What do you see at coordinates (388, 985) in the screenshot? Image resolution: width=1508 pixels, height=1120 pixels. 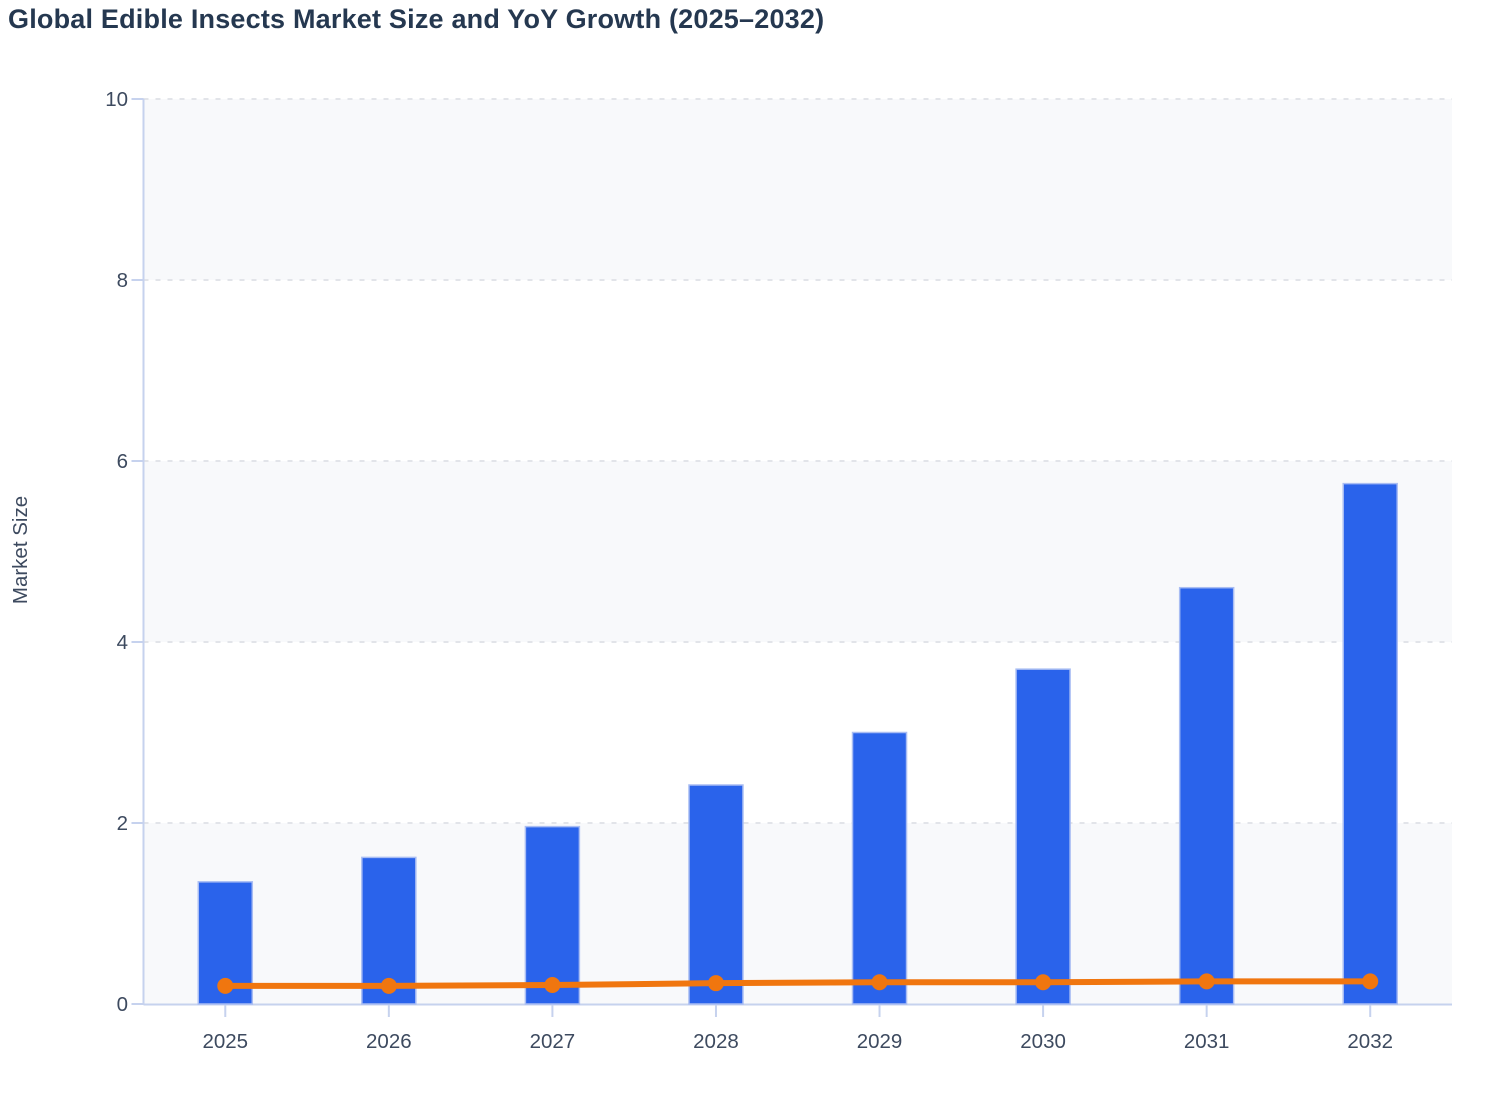 I see `growth-point-2026` at bounding box center [388, 985].